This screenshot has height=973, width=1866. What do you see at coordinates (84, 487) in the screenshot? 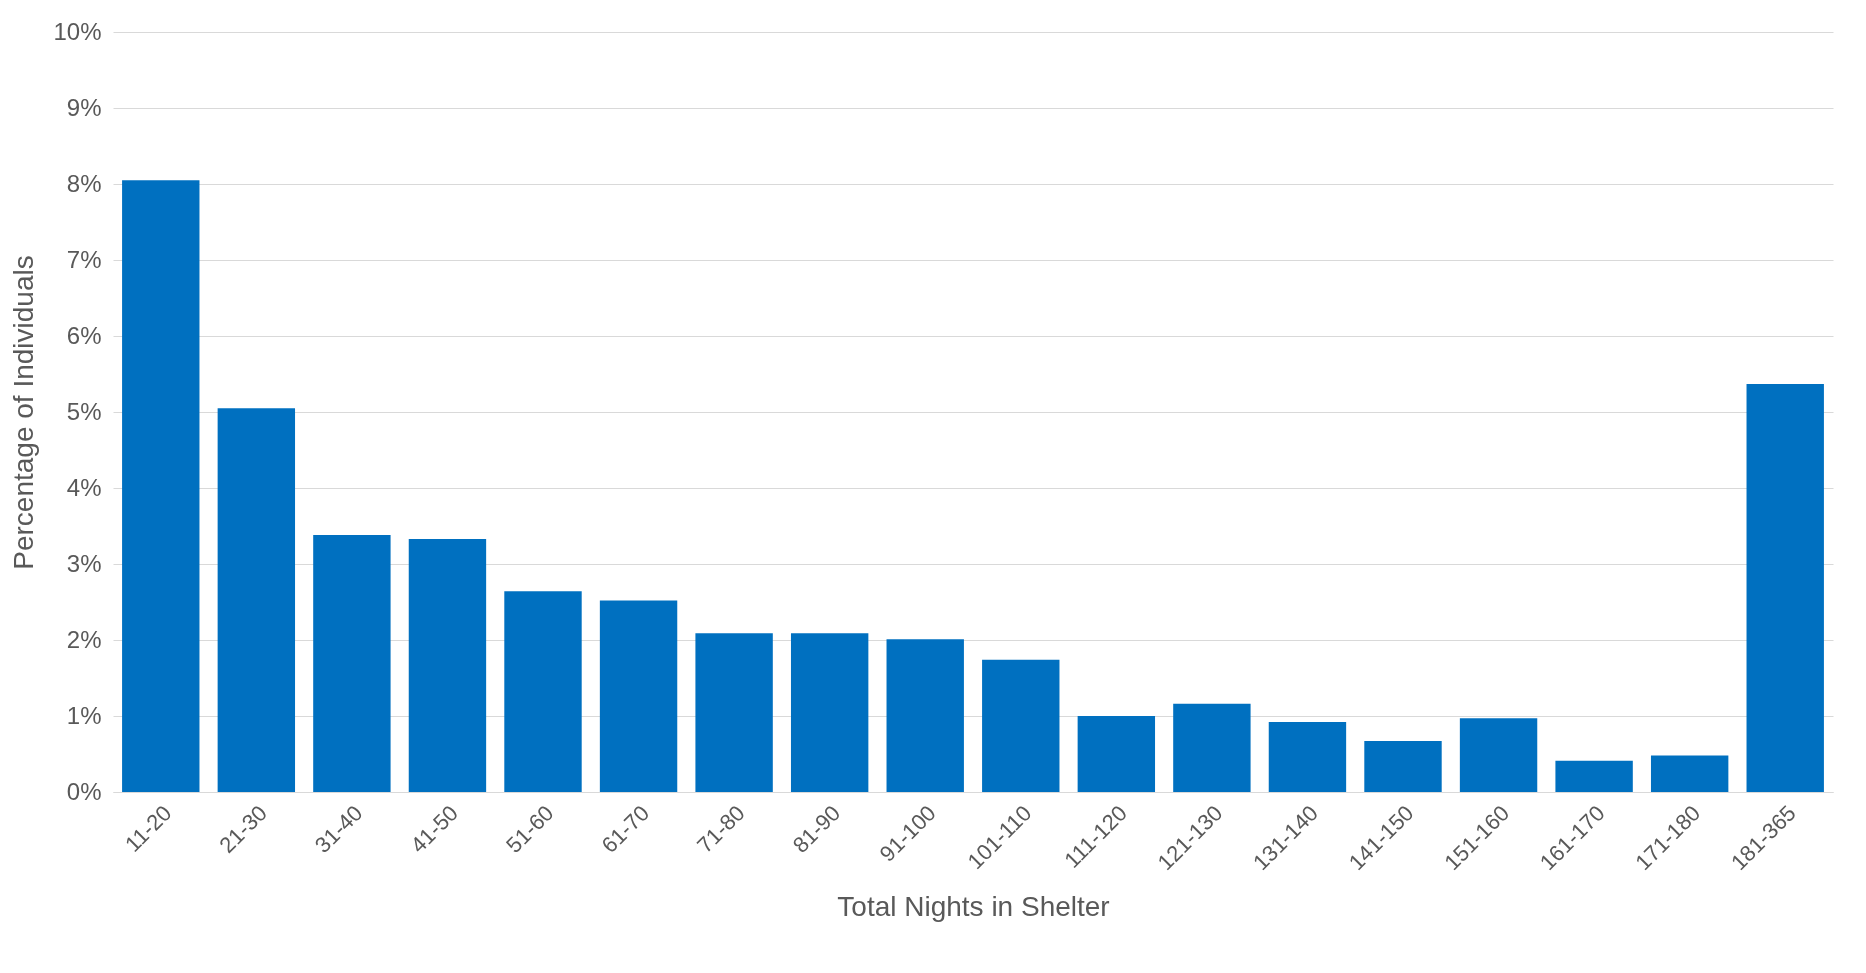
I see `y-tick-label: 4%` at bounding box center [84, 487].